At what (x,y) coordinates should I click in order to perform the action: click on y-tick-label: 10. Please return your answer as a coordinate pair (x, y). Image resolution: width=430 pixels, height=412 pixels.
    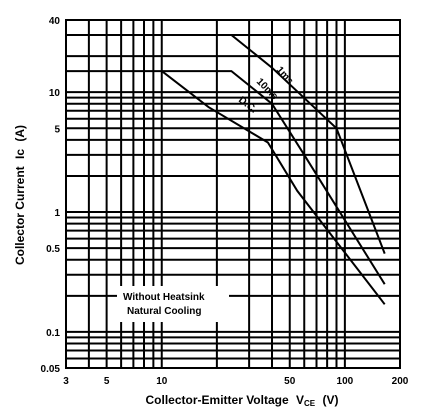
    Looking at the image, I should click on (55, 93).